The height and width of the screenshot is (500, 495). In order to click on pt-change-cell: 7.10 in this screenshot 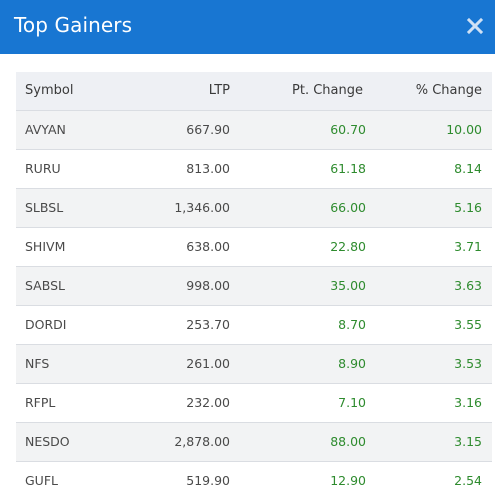, I will do `click(352, 402)`.